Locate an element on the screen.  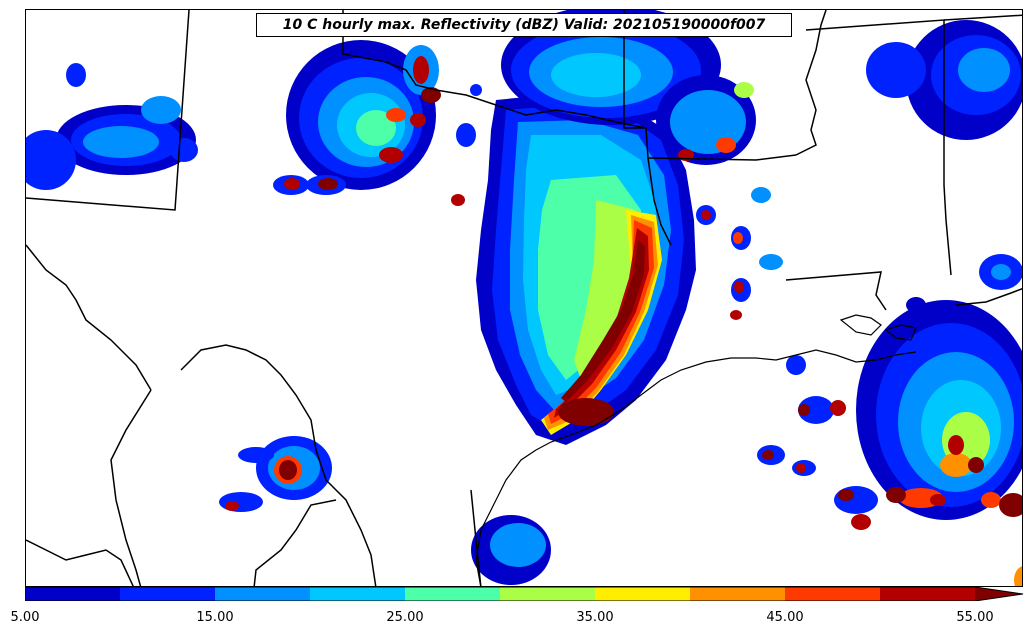
colorbar-outline is located at coordinates (524, 594).